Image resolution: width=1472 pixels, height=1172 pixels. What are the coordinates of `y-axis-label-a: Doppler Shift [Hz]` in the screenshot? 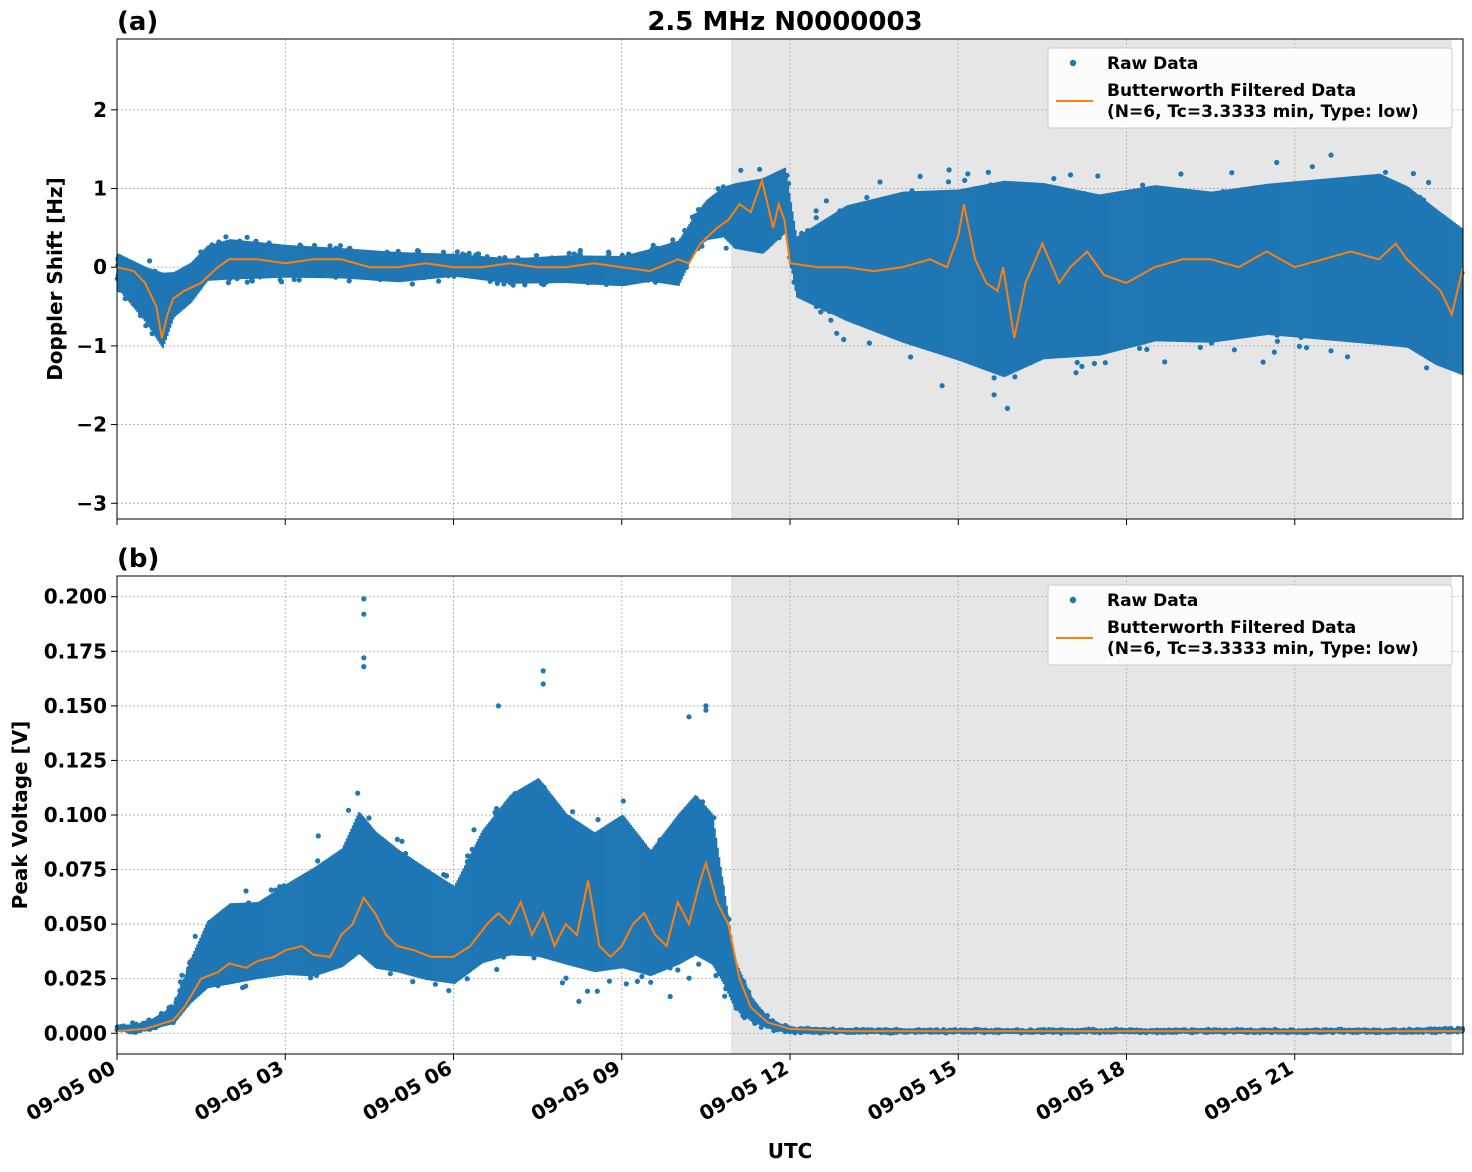 It's located at (55, 279).